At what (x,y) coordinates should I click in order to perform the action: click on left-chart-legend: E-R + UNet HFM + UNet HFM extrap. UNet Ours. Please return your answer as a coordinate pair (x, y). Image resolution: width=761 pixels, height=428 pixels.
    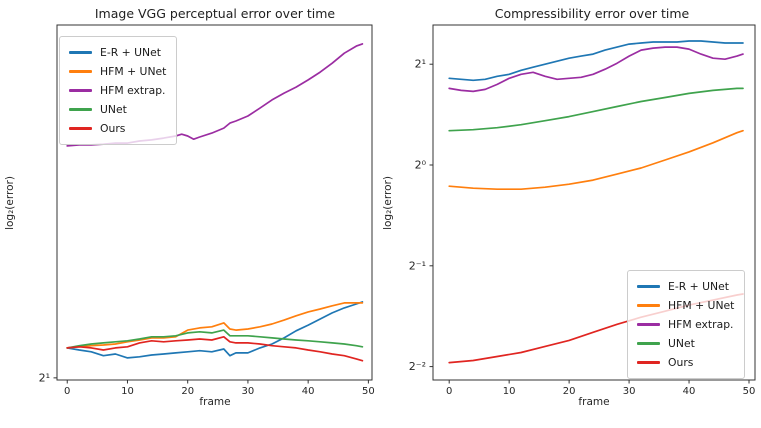
    Looking at the image, I should click on (118, 90).